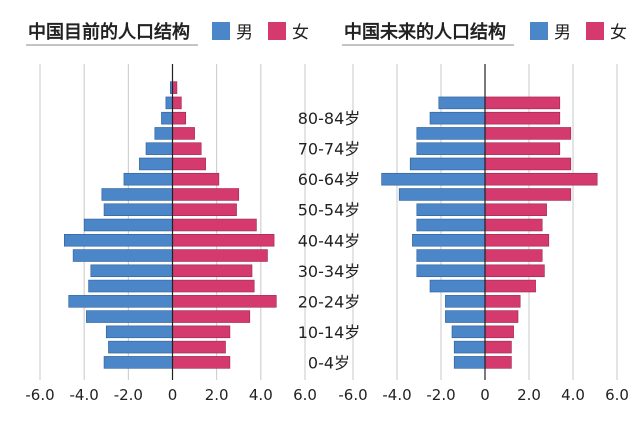  What do you see at coordinates (329, 301) in the screenshot?
I see `age-group-label: 20-24岁` at bounding box center [329, 301].